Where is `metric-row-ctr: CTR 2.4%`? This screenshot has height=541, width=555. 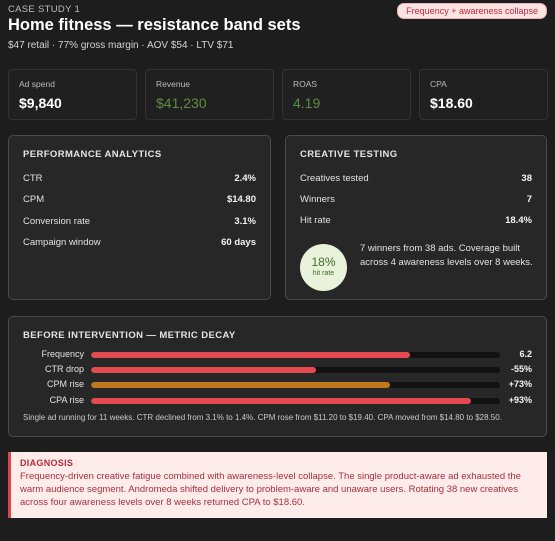
metric-row-ctr: CTR 2.4% is located at coordinates (139, 180).